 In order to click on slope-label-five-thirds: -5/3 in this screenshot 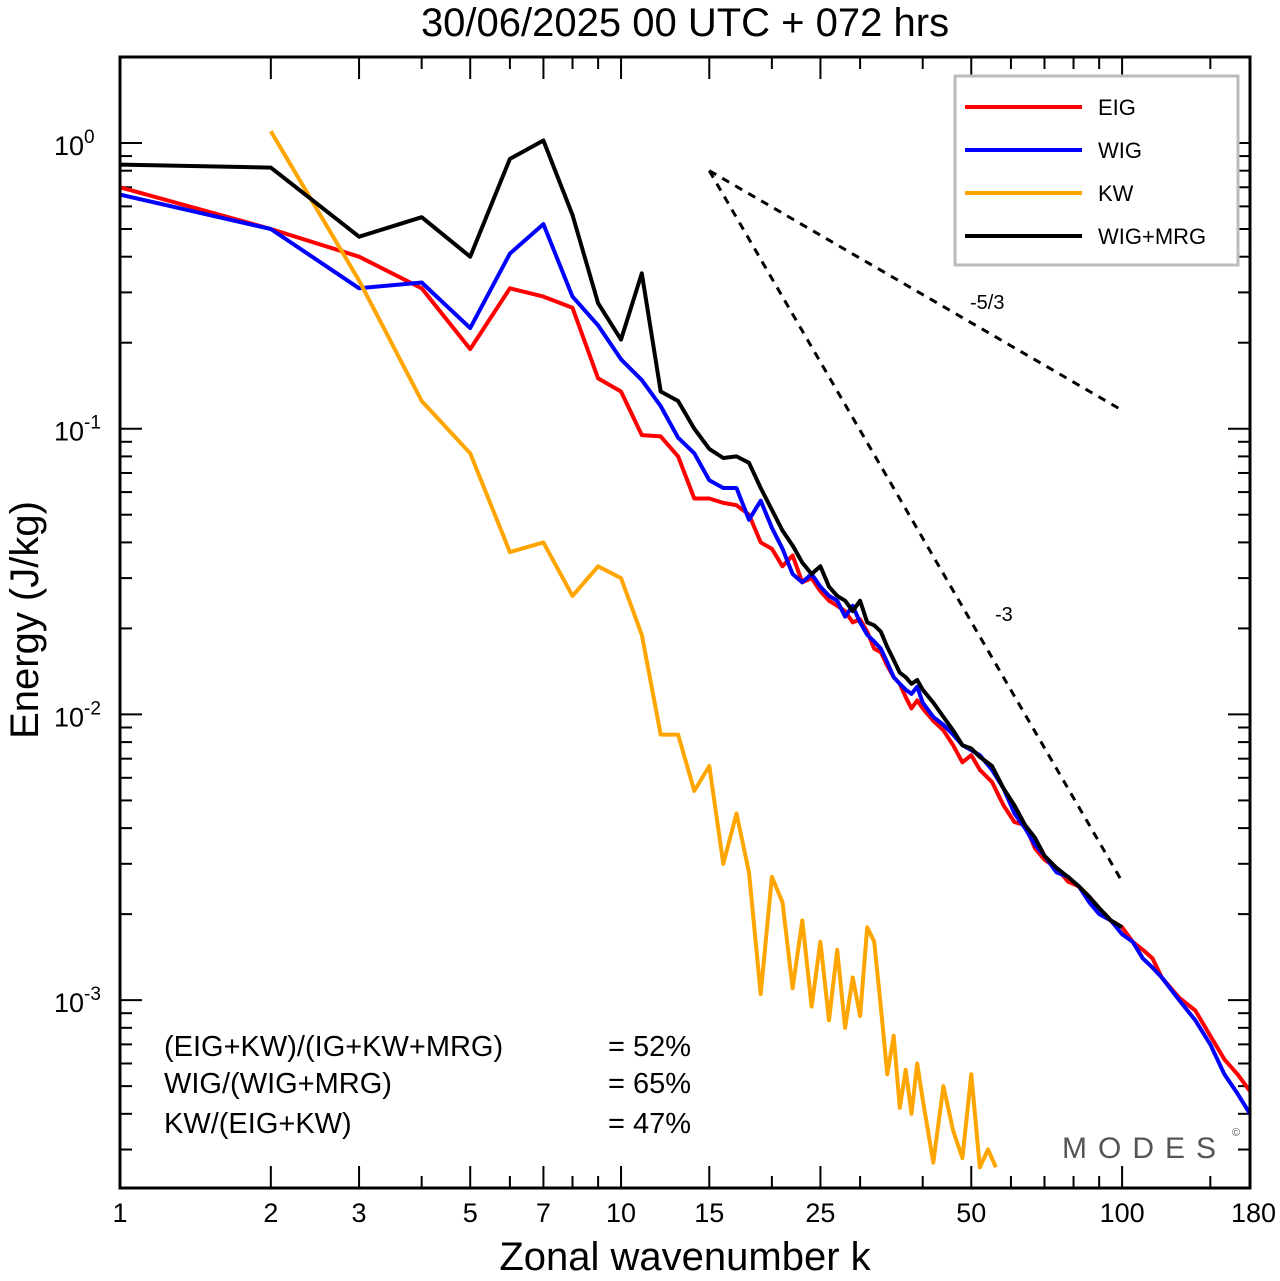, I will do `click(987, 303)`.